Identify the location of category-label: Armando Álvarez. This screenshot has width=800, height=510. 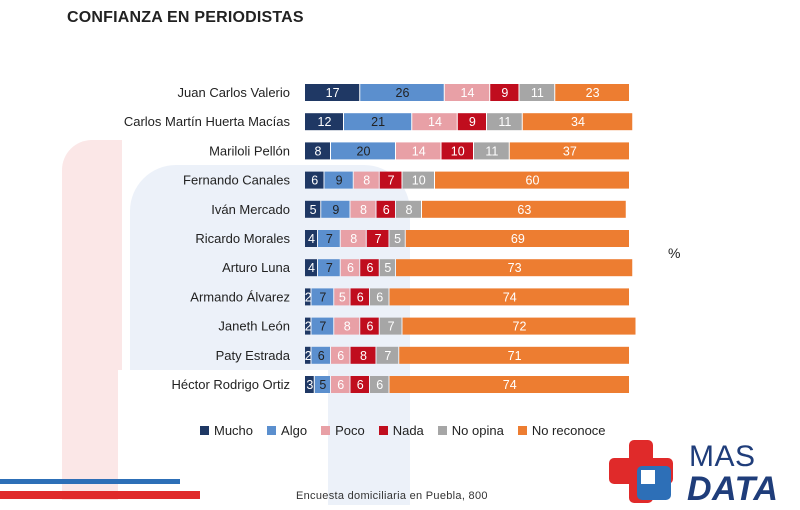
(240, 296).